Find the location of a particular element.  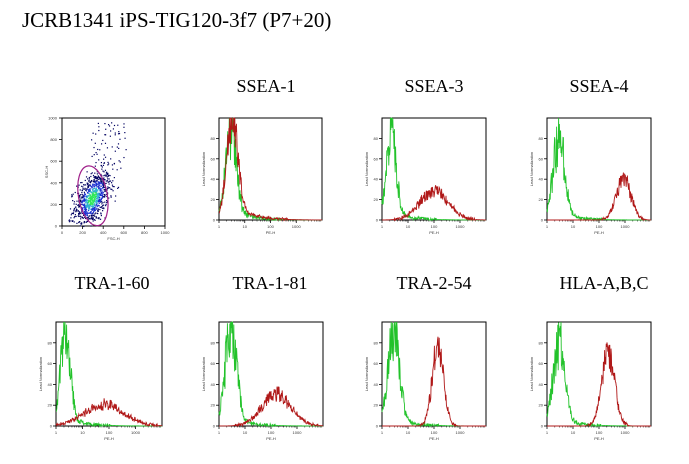

x-tick-label: 0 is located at coordinates (62, 232).